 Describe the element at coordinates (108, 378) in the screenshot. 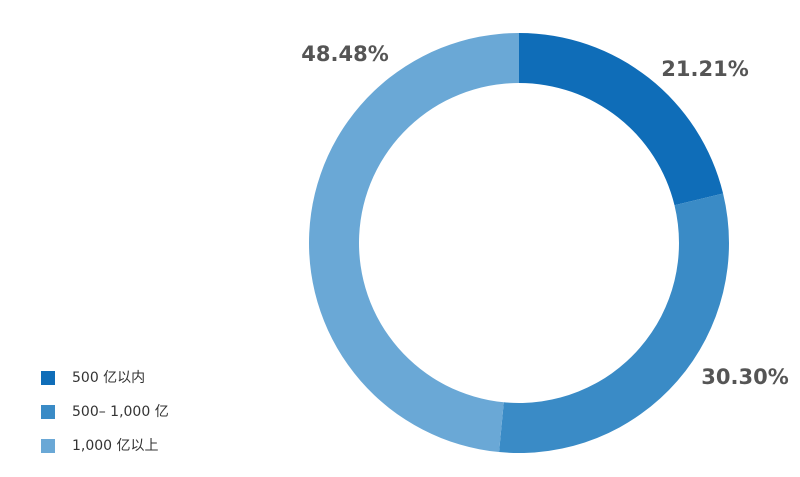

I see `legend-label: 500 亿以内` at that location.